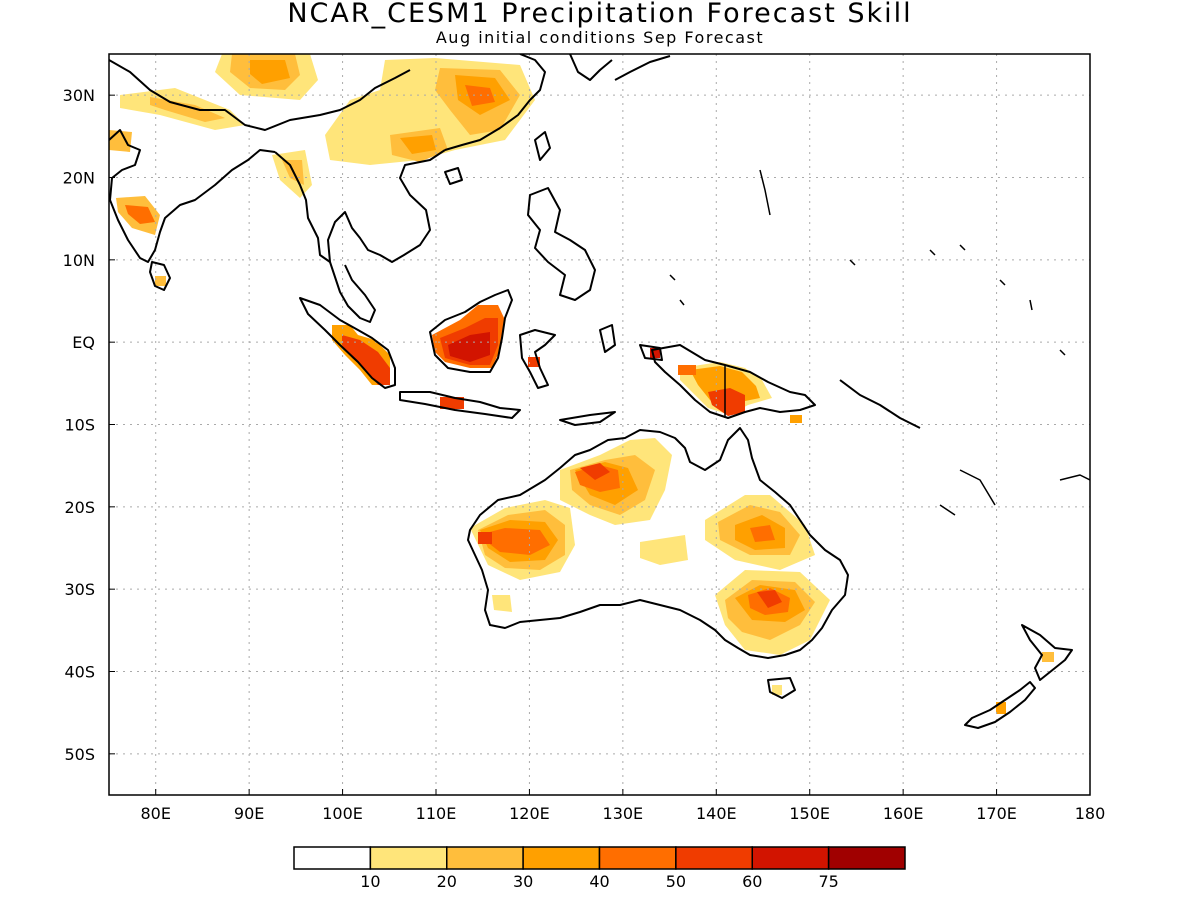 Image resolution: width=1200 pixels, height=900 pixels. I want to click on lat-tick-label: EQ, so click(83, 342).